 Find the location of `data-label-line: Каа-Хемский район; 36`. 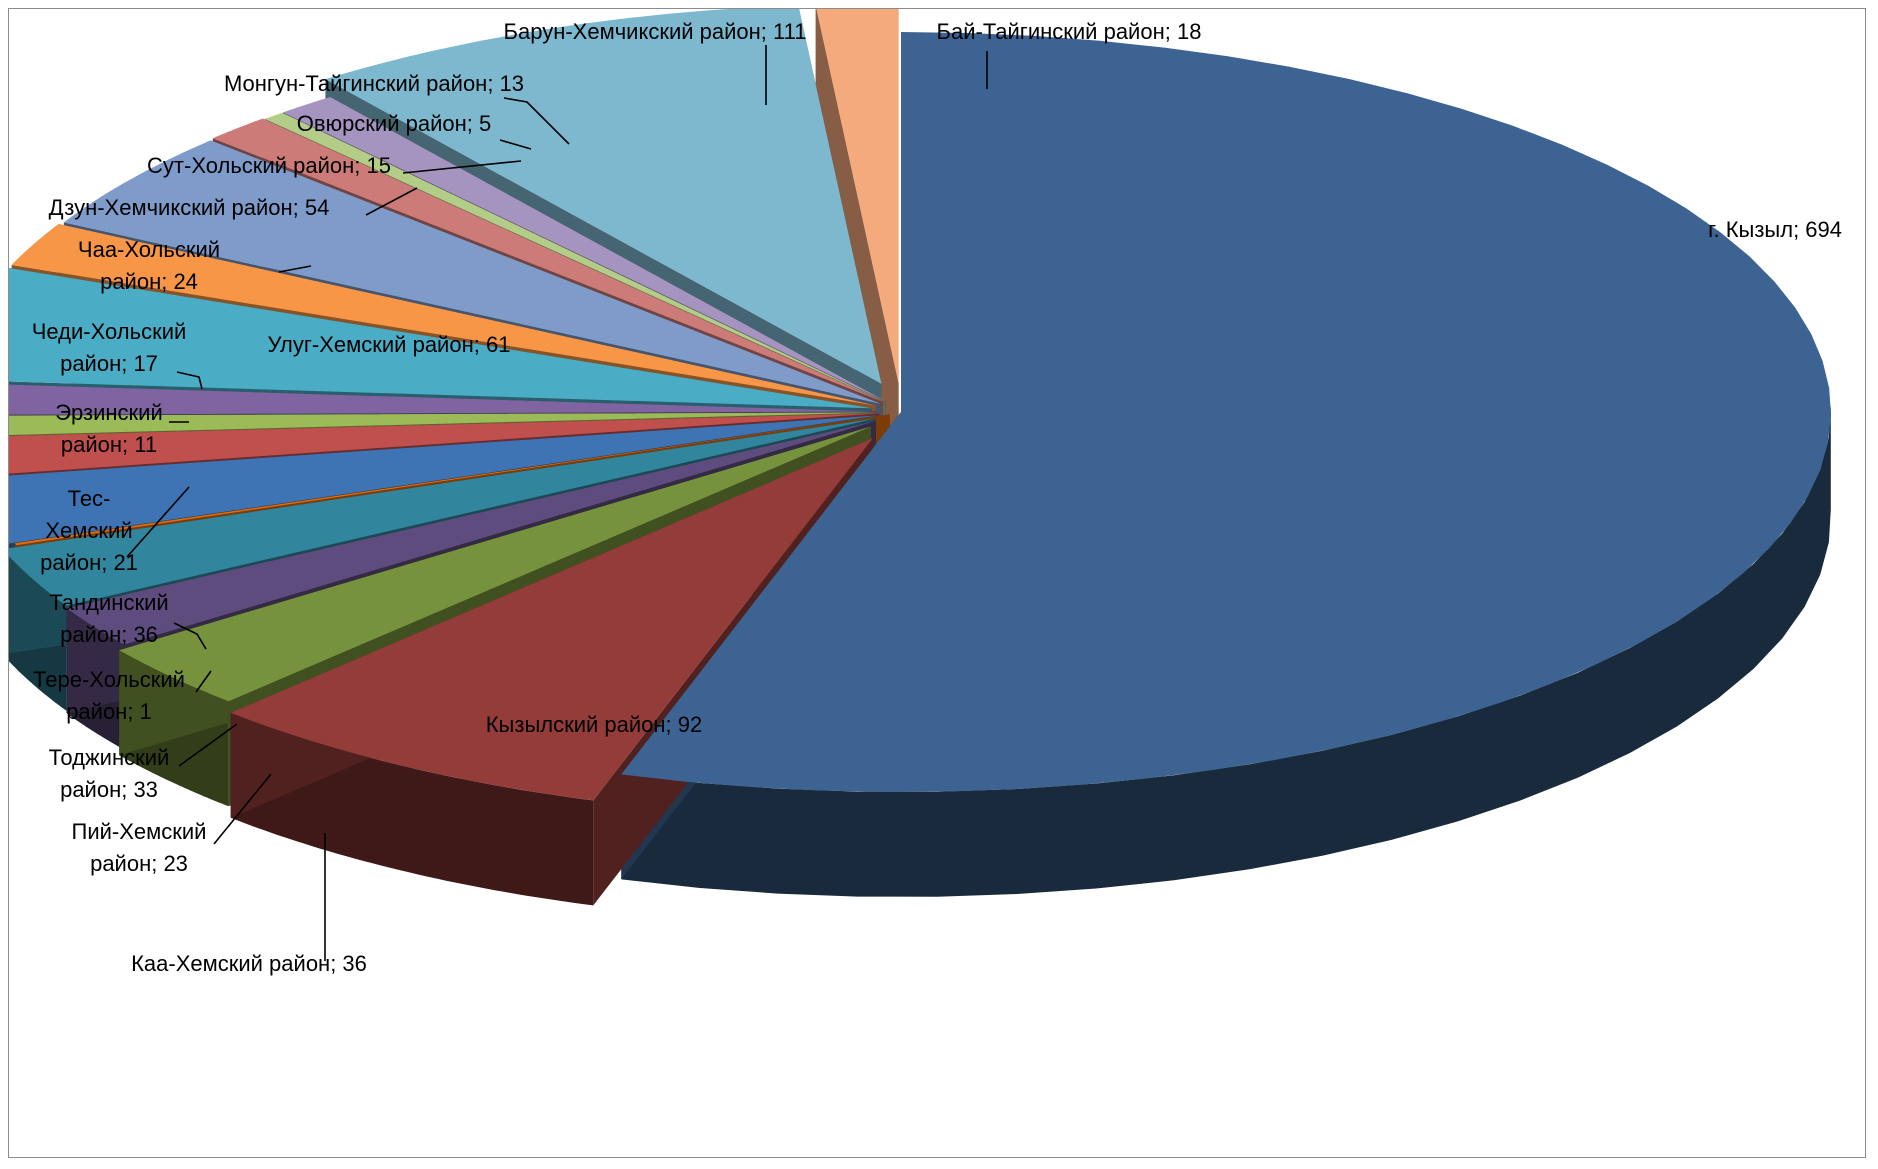

data-label-line: Каа-Хемский район; 36 is located at coordinates (249, 963).